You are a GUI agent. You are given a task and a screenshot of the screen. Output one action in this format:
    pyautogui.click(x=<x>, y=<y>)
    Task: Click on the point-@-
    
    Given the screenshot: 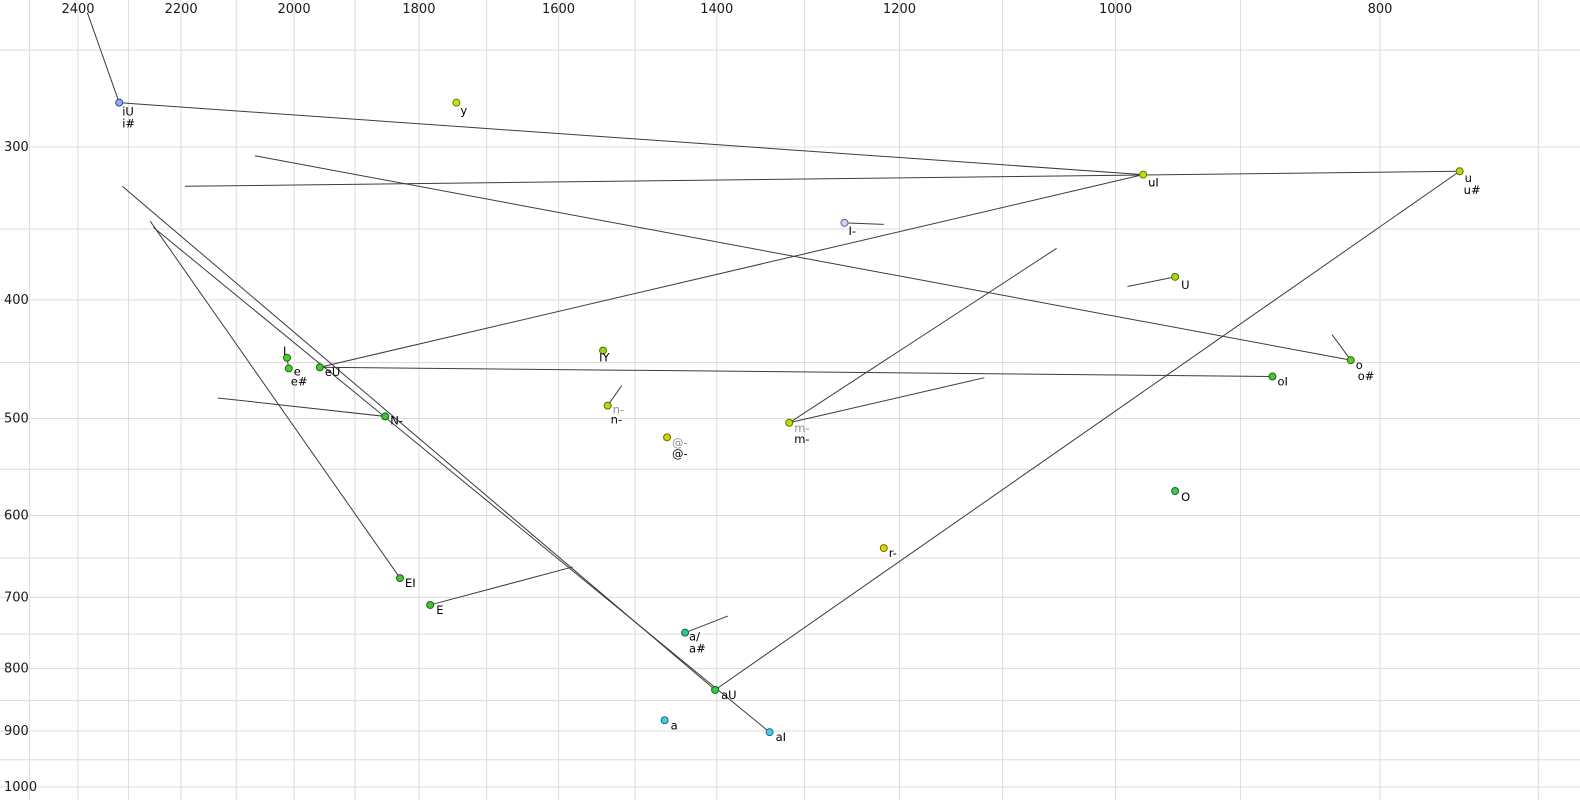 What is the action you would take?
    pyautogui.click(x=667, y=437)
    